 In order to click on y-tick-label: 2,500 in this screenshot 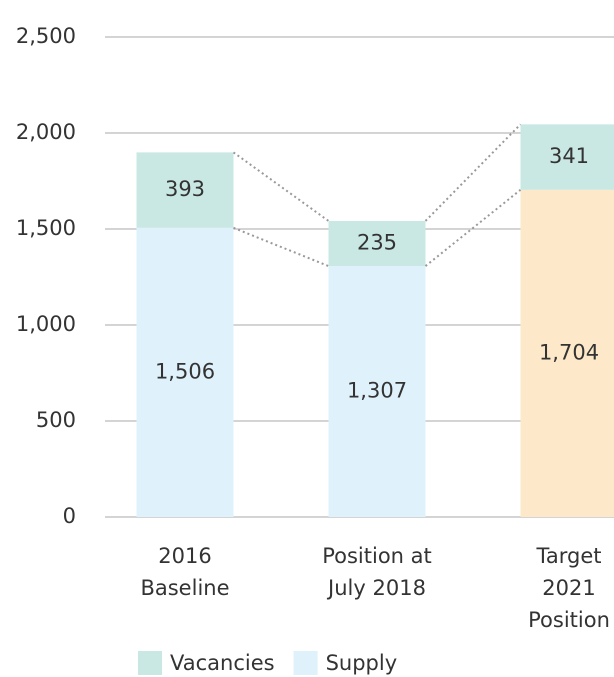, I will do `click(46, 36)`.